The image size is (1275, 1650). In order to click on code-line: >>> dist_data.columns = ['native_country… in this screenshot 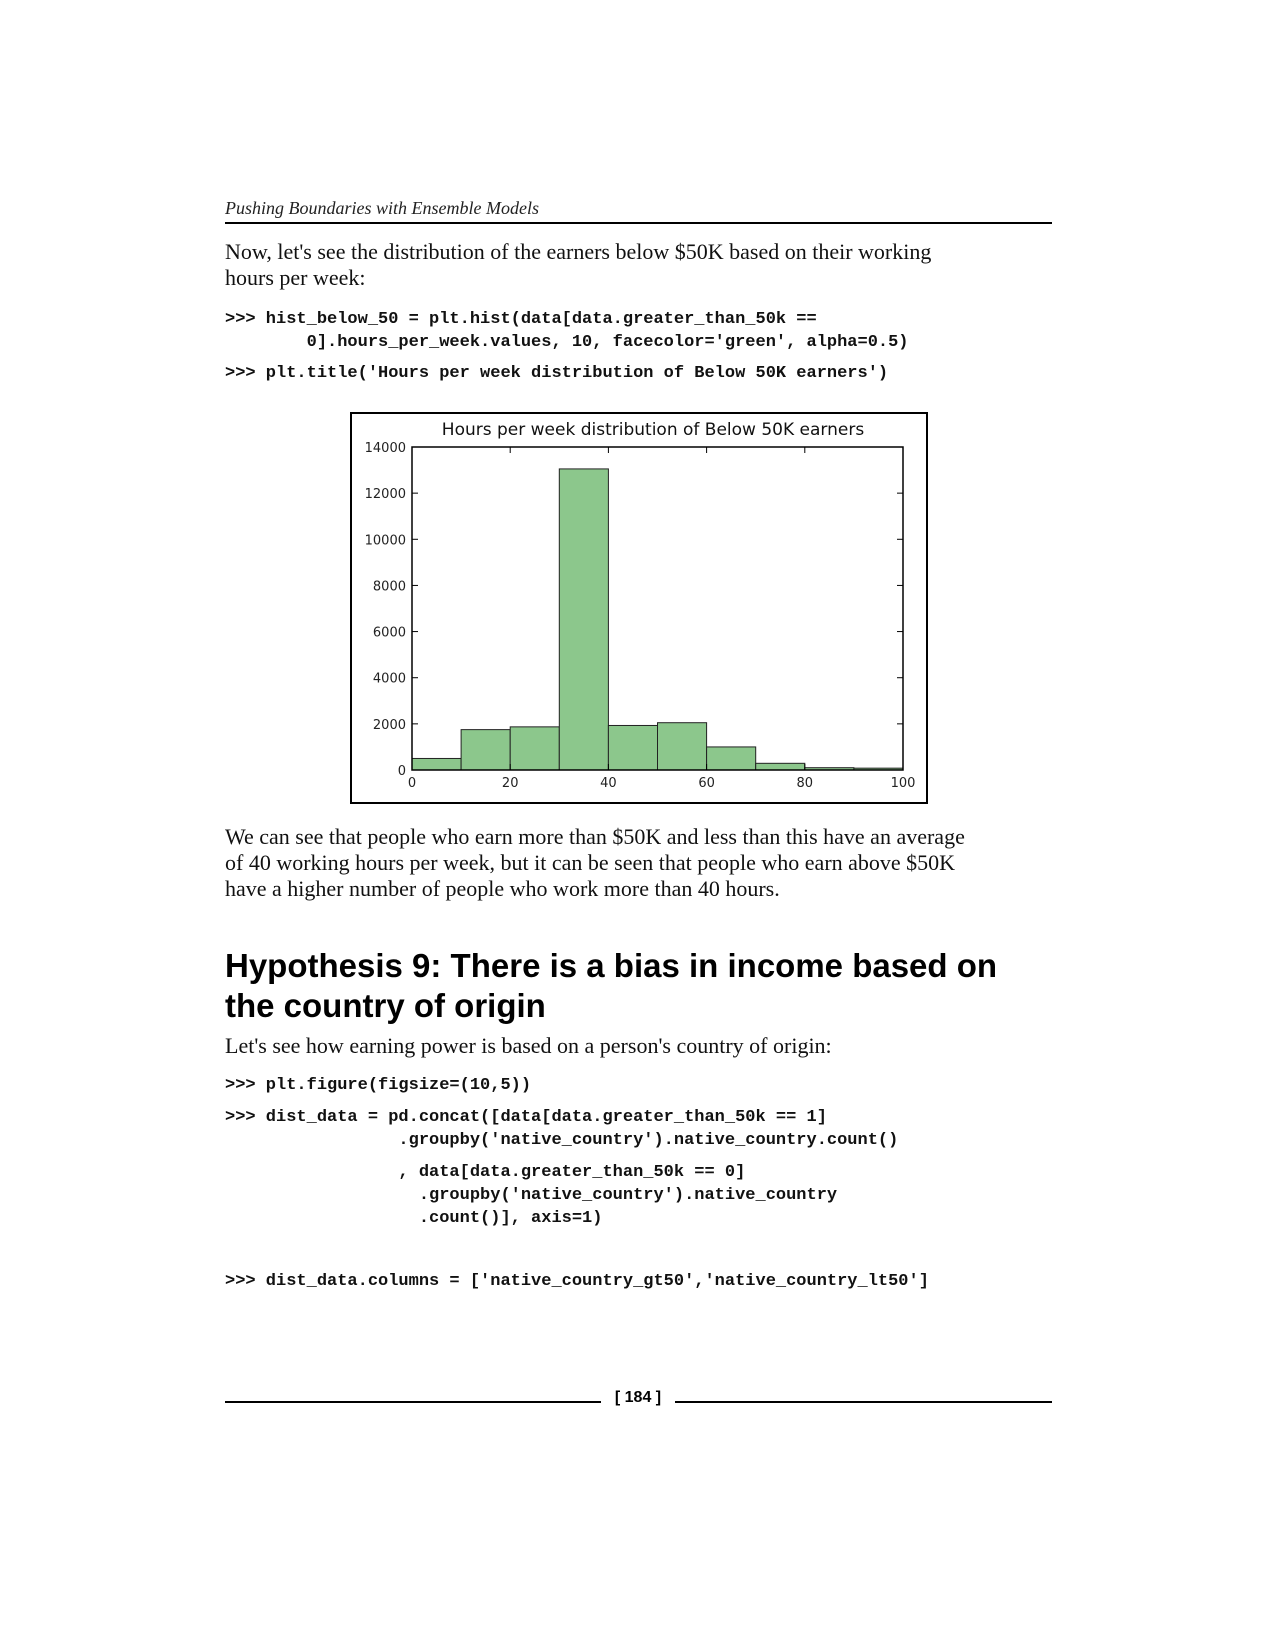, I will do `click(577, 1281)`.